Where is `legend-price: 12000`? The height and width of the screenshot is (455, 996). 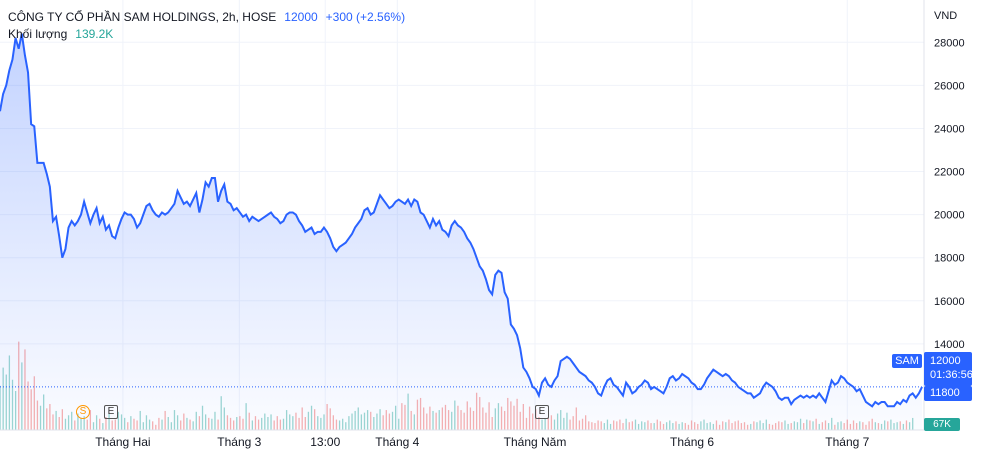
legend-price: 12000 is located at coordinates (301, 17).